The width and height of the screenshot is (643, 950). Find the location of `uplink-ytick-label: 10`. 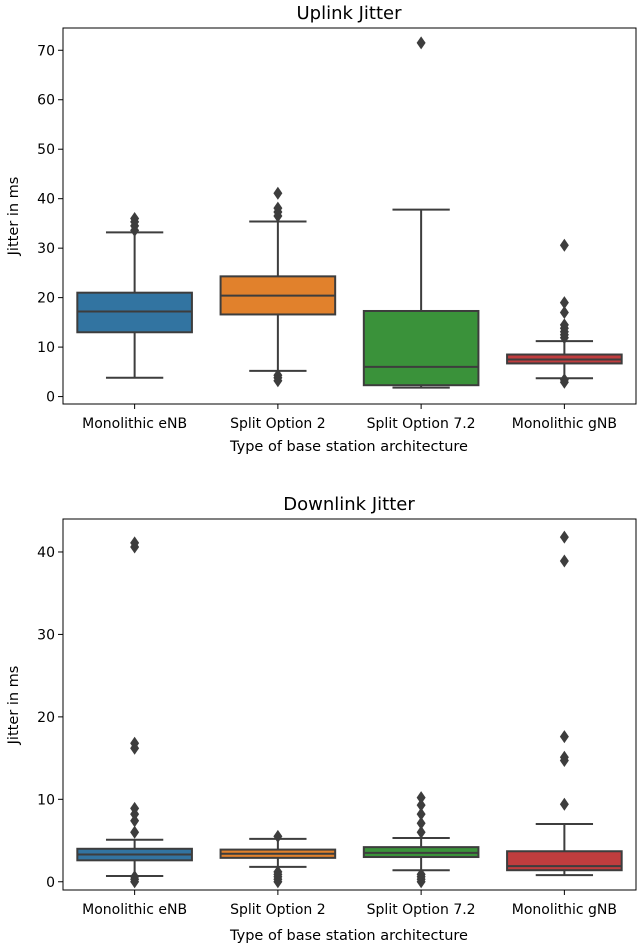

uplink-ytick-label: 10 is located at coordinates (46, 348).